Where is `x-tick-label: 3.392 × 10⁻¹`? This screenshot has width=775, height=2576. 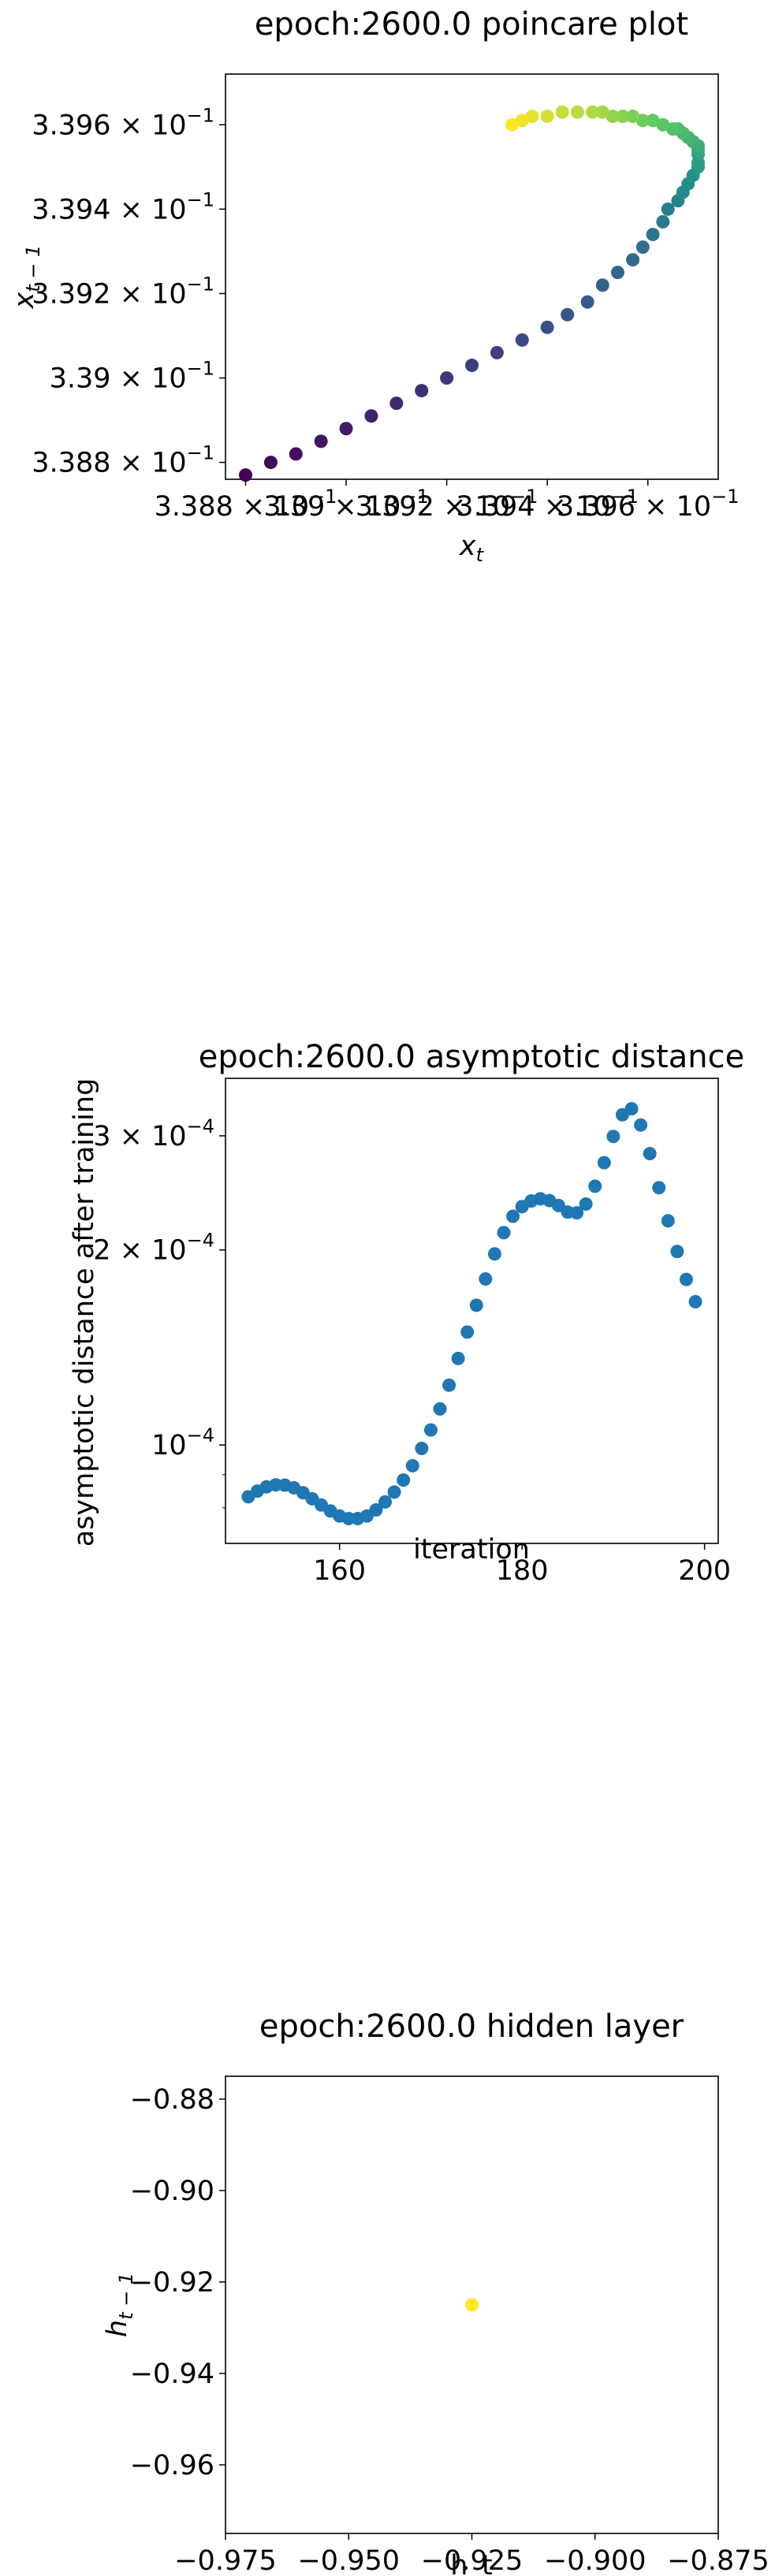
x-tick-label: 3.392 × 10⁻¹ is located at coordinates (447, 504).